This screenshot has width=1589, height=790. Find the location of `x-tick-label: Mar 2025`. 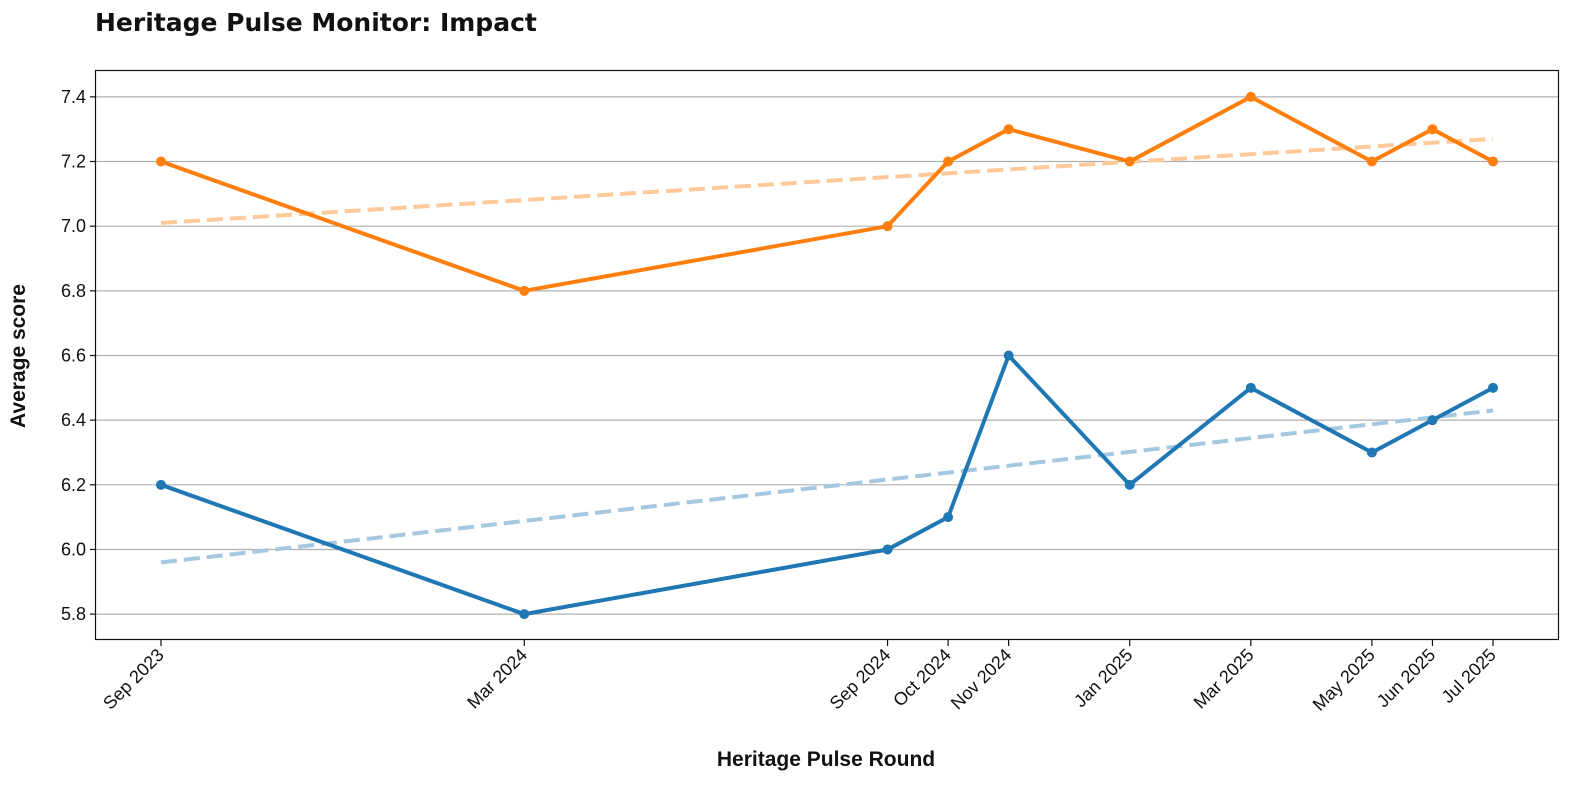

x-tick-label: Mar 2025 is located at coordinates (1224, 679).